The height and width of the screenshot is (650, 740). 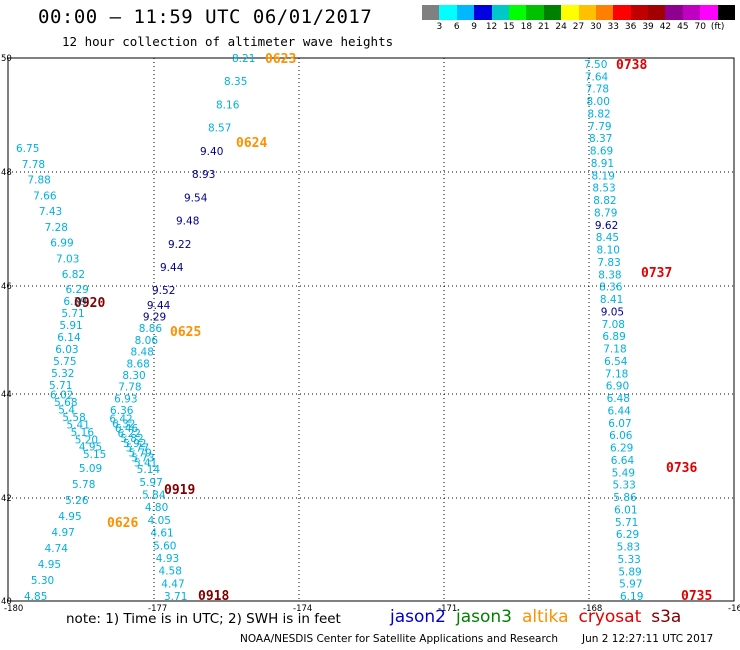 I want to click on swh-value: 7.78, so click(x=597, y=90).